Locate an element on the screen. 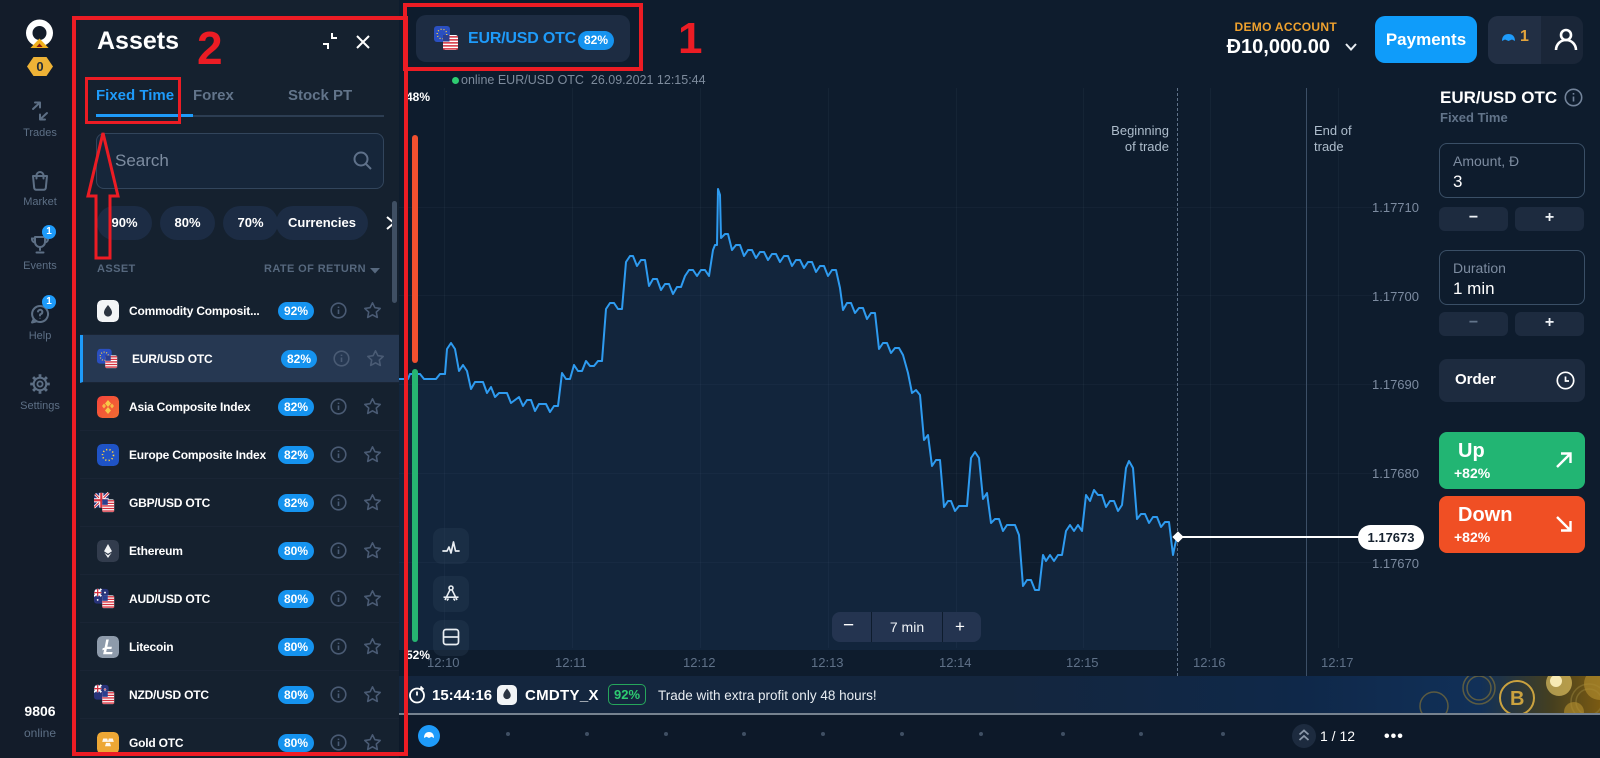 The image size is (1600, 758). svg-text: B is located at coordinates (1517, 699).